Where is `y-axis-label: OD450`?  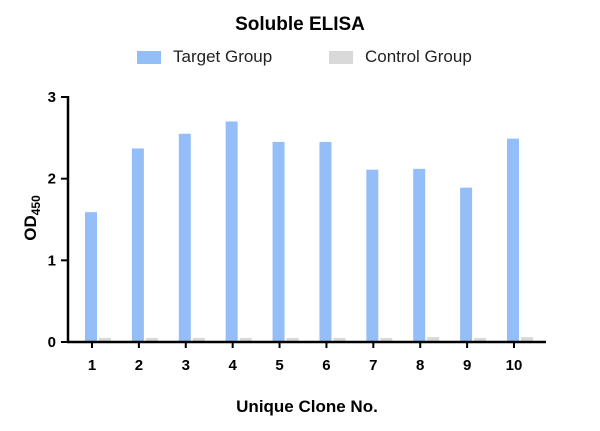
y-axis-label: OD450 is located at coordinates (32, 218).